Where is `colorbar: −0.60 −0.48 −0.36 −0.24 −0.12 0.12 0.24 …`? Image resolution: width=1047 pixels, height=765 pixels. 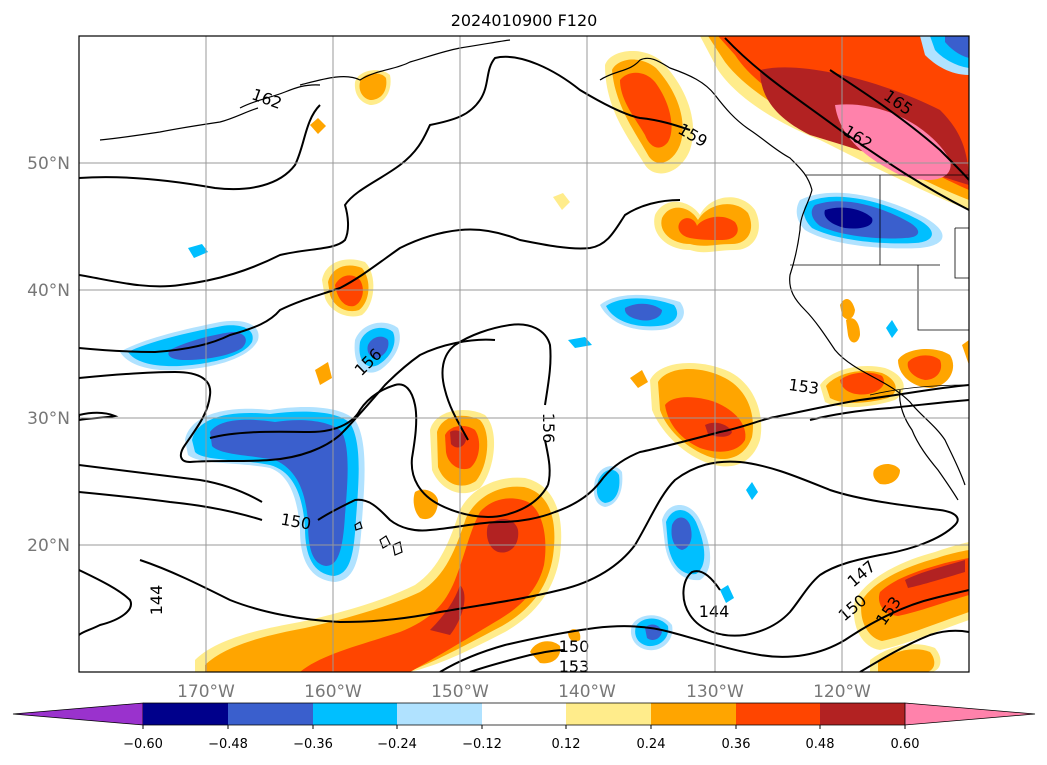 colorbar: −0.60 −0.48 −0.36 −0.24 −0.12 0.12 0.24 … is located at coordinates (524, 727).